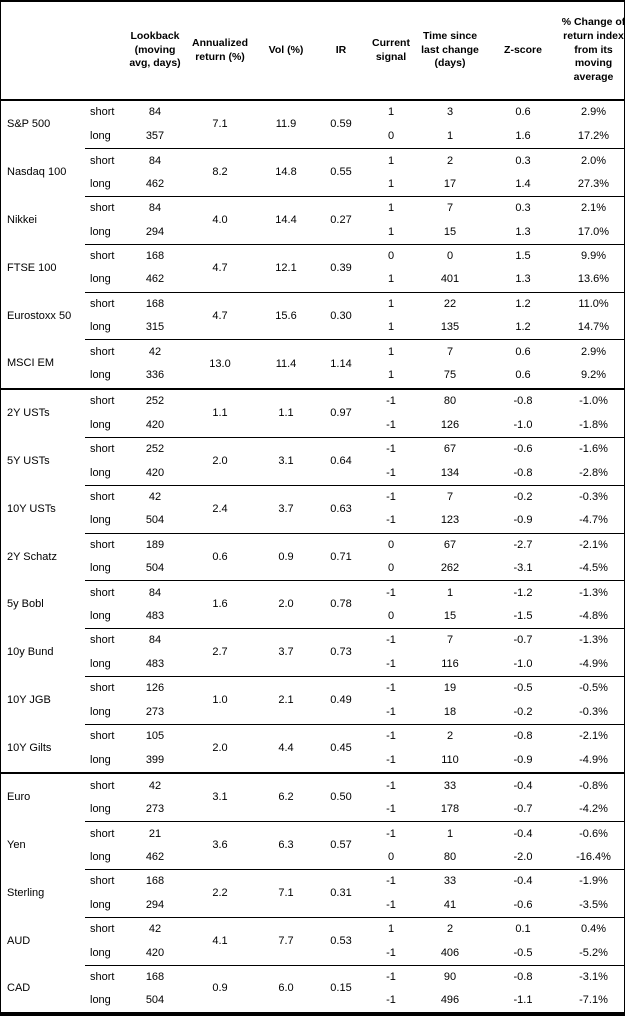  Describe the element at coordinates (592, 449) in the screenshot. I see `pct-change-value: -1.6%` at that location.